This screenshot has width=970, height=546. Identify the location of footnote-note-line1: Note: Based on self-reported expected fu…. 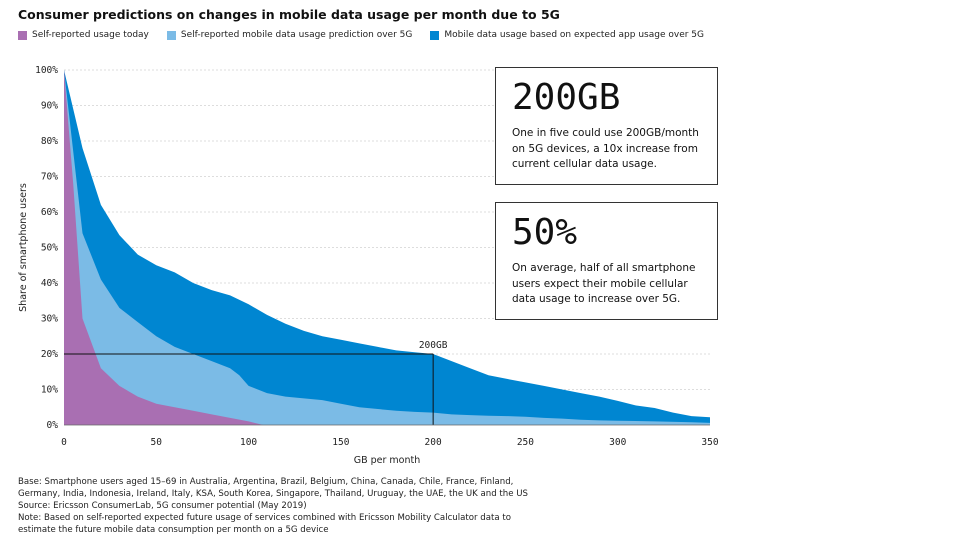
(265, 518).